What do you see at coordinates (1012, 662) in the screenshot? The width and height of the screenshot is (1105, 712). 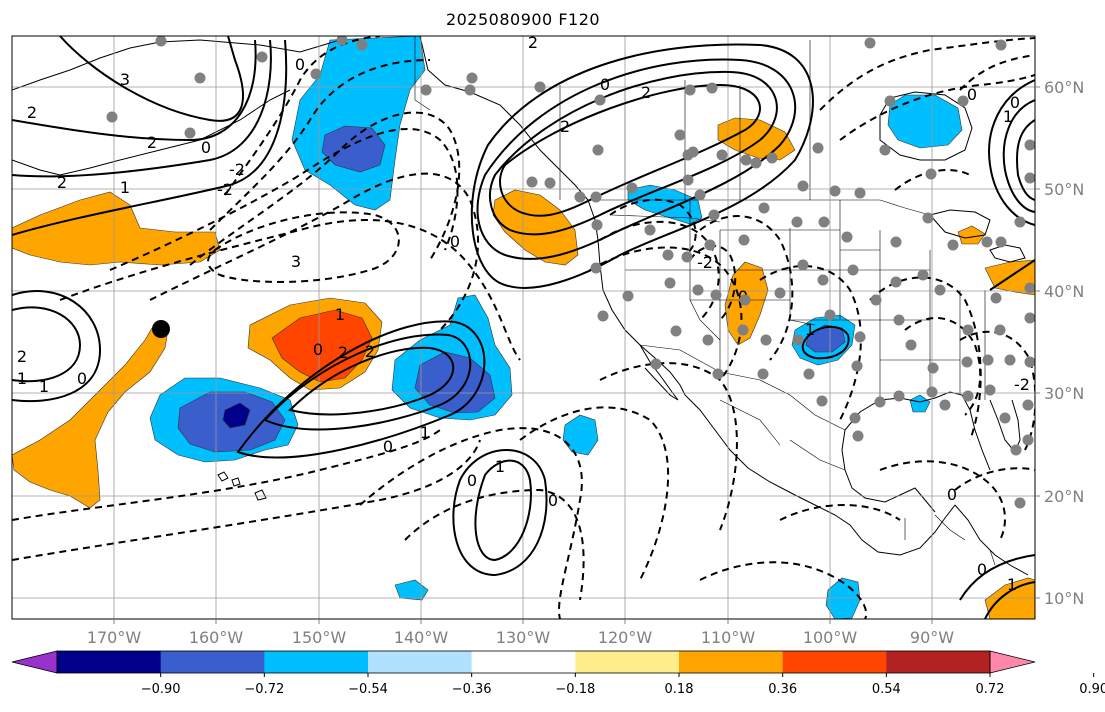 I see `colorbar-extend-high` at bounding box center [1012, 662].